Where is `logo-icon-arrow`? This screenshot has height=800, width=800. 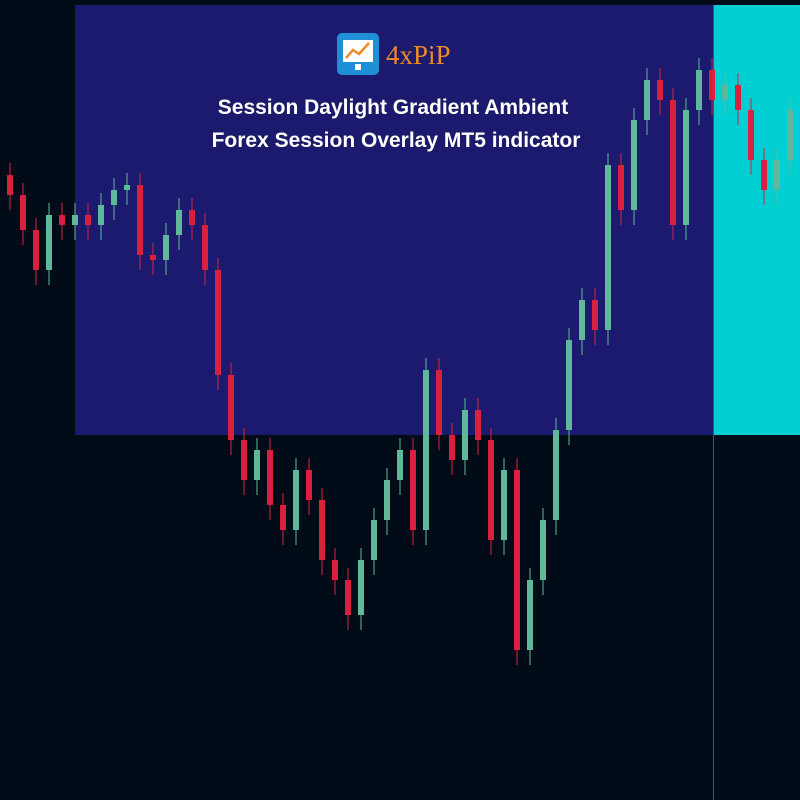
logo-icon-arrow is located at coordinates (357, 50).